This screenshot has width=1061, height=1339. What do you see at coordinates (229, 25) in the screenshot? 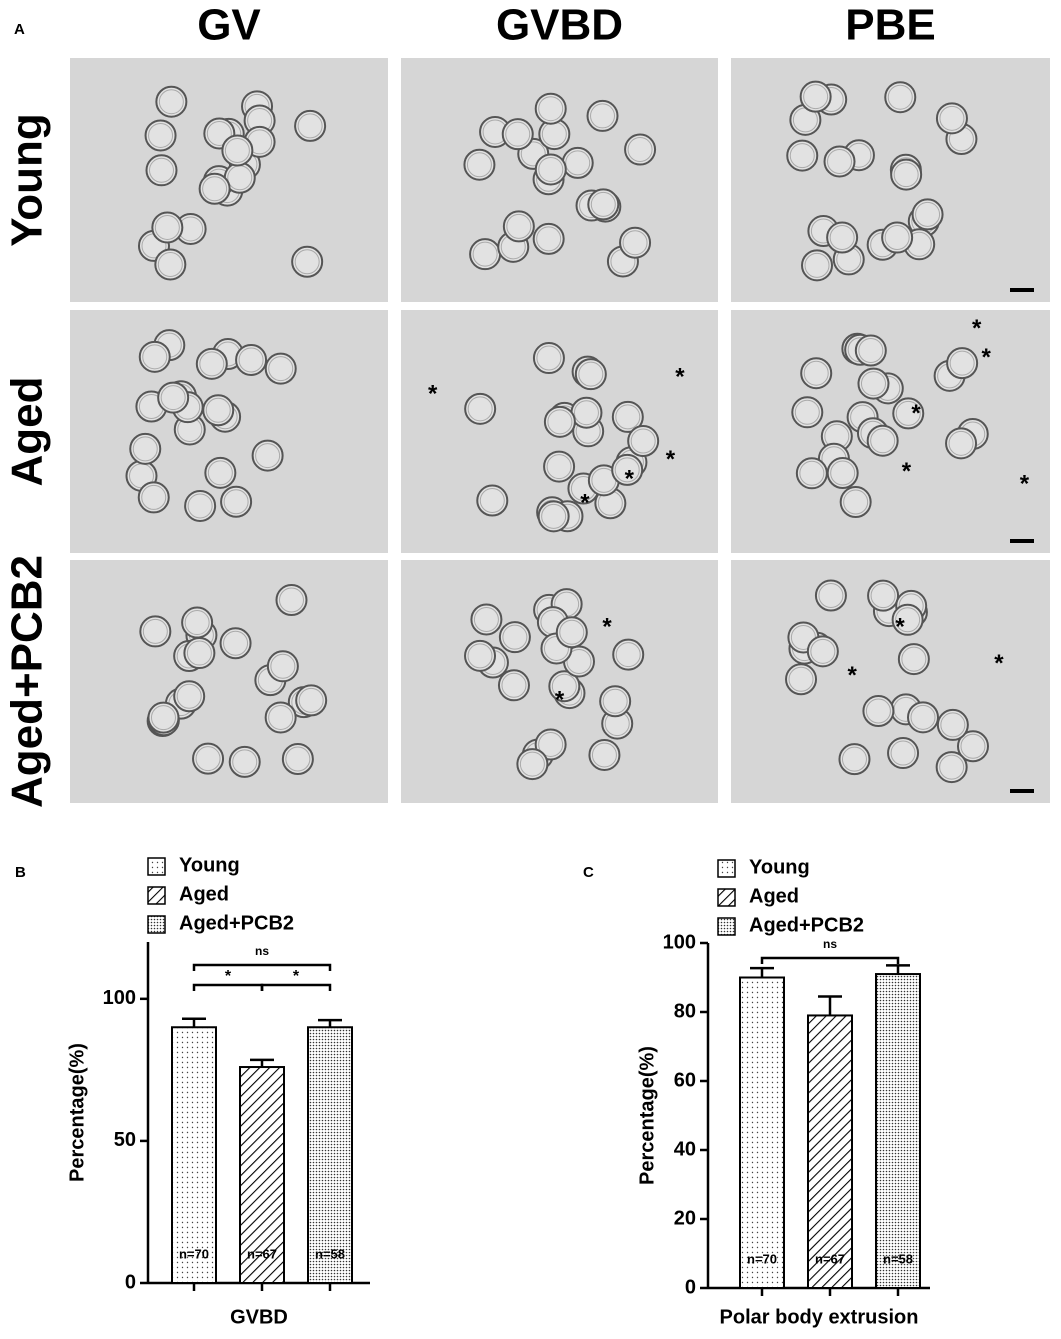
I see `column-header: GV` at bounding box center [229, 25].